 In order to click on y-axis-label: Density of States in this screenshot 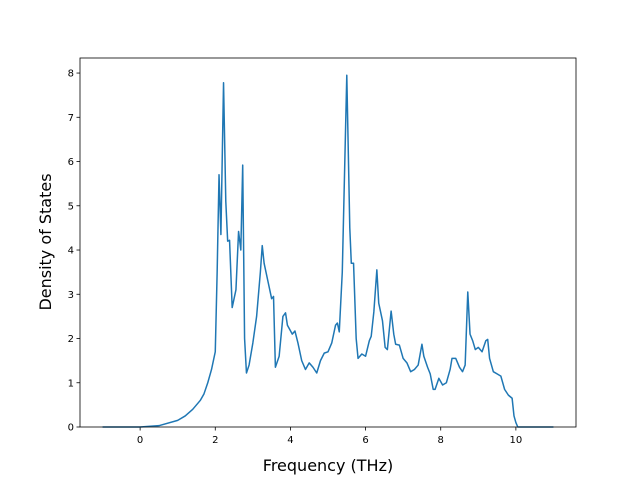, I will do `click(45, 241)`.